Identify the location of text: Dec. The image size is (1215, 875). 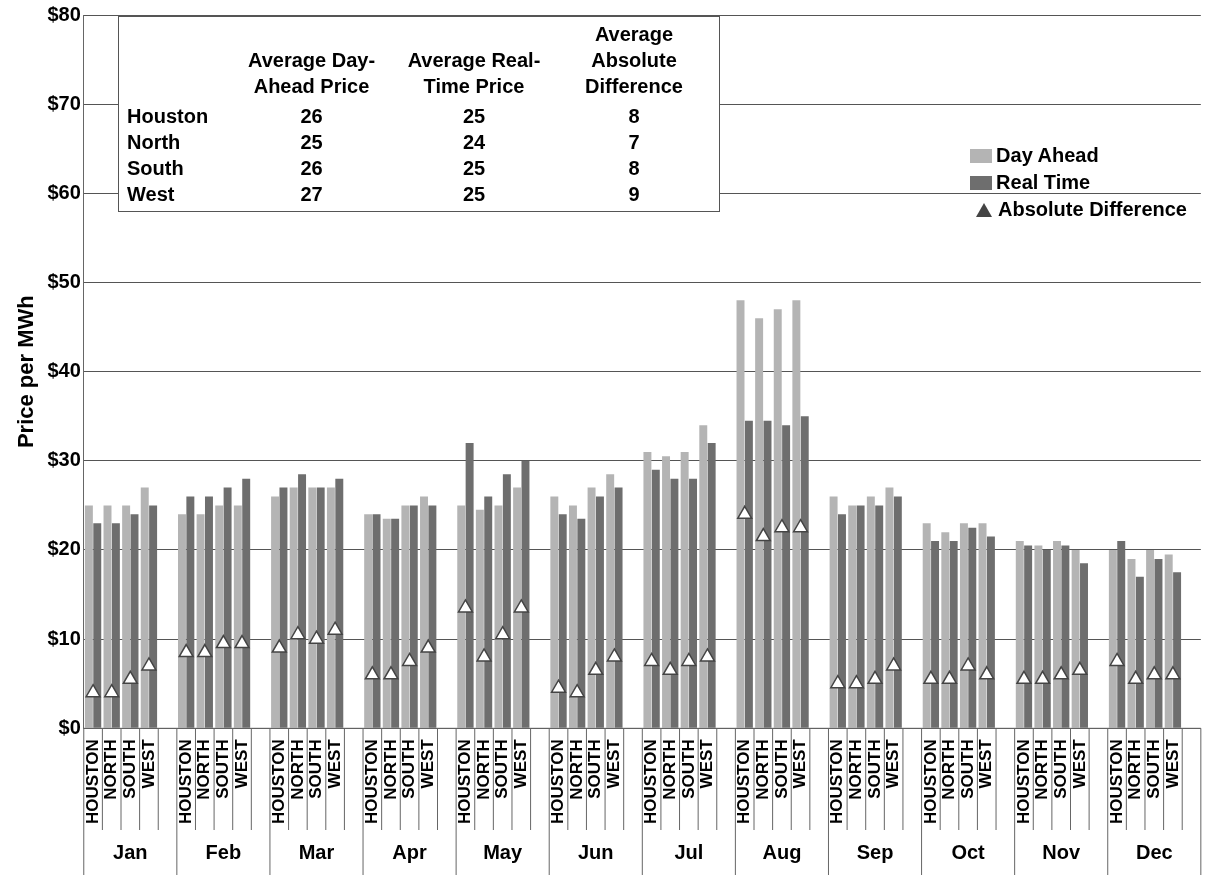
(1154, 851).